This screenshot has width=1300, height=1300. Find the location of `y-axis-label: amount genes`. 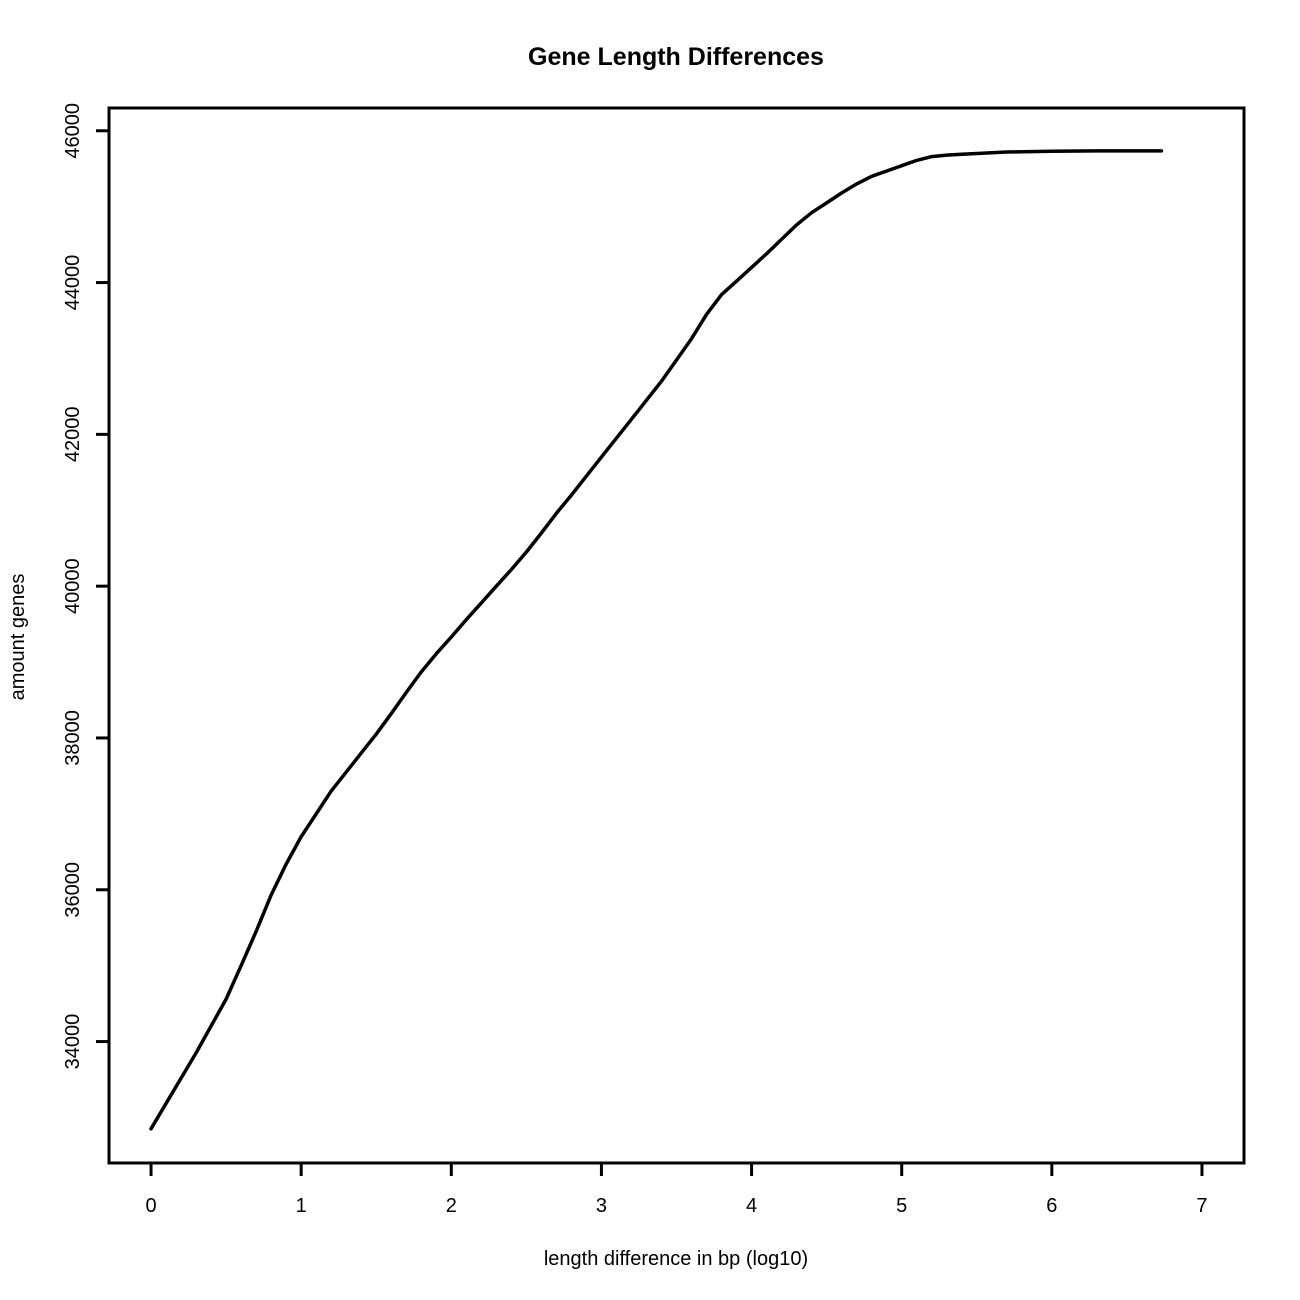

y-axis-label: amount genes is located at coordinates (18, 637).